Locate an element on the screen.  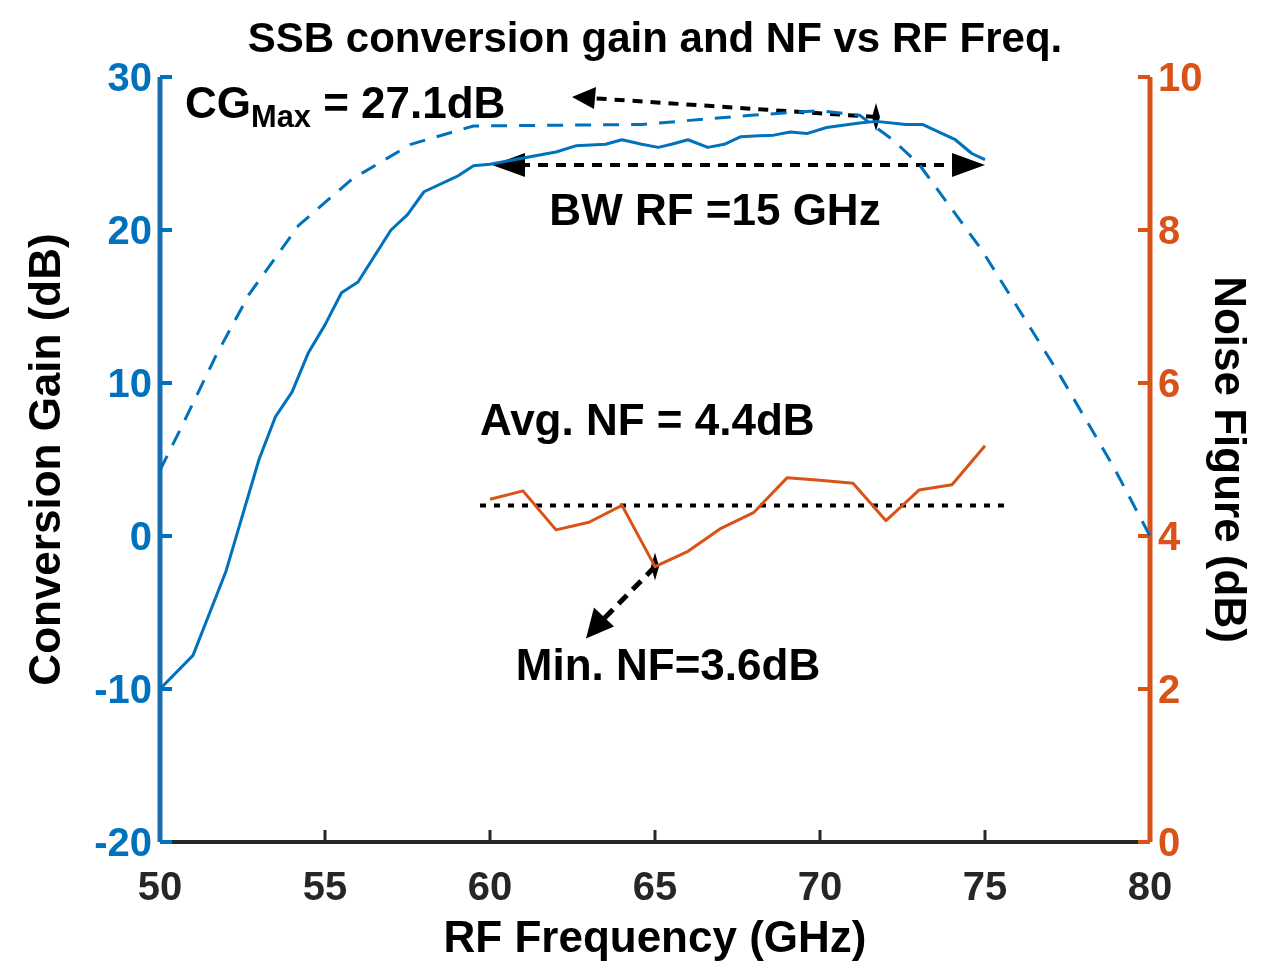
y2-axis-title: Noise Figure (dB) is located at coordinates (1230, 459).